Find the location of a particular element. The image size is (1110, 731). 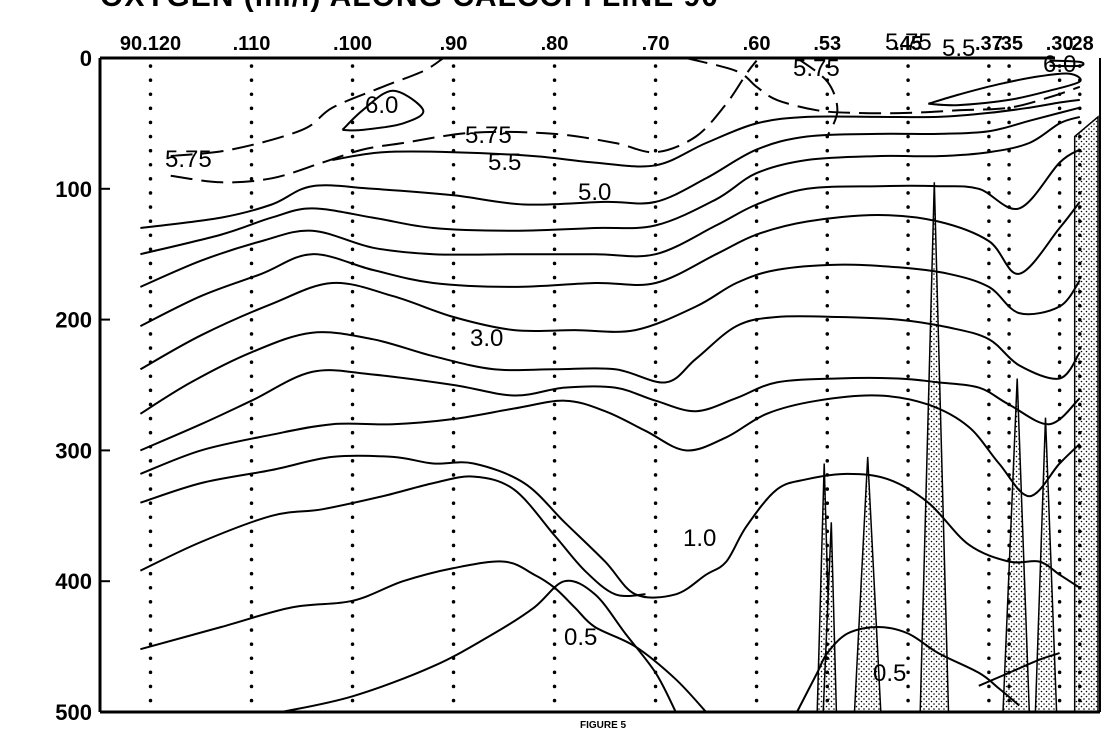

depth-tick-label: 400 is located at coordinates (73, 581).